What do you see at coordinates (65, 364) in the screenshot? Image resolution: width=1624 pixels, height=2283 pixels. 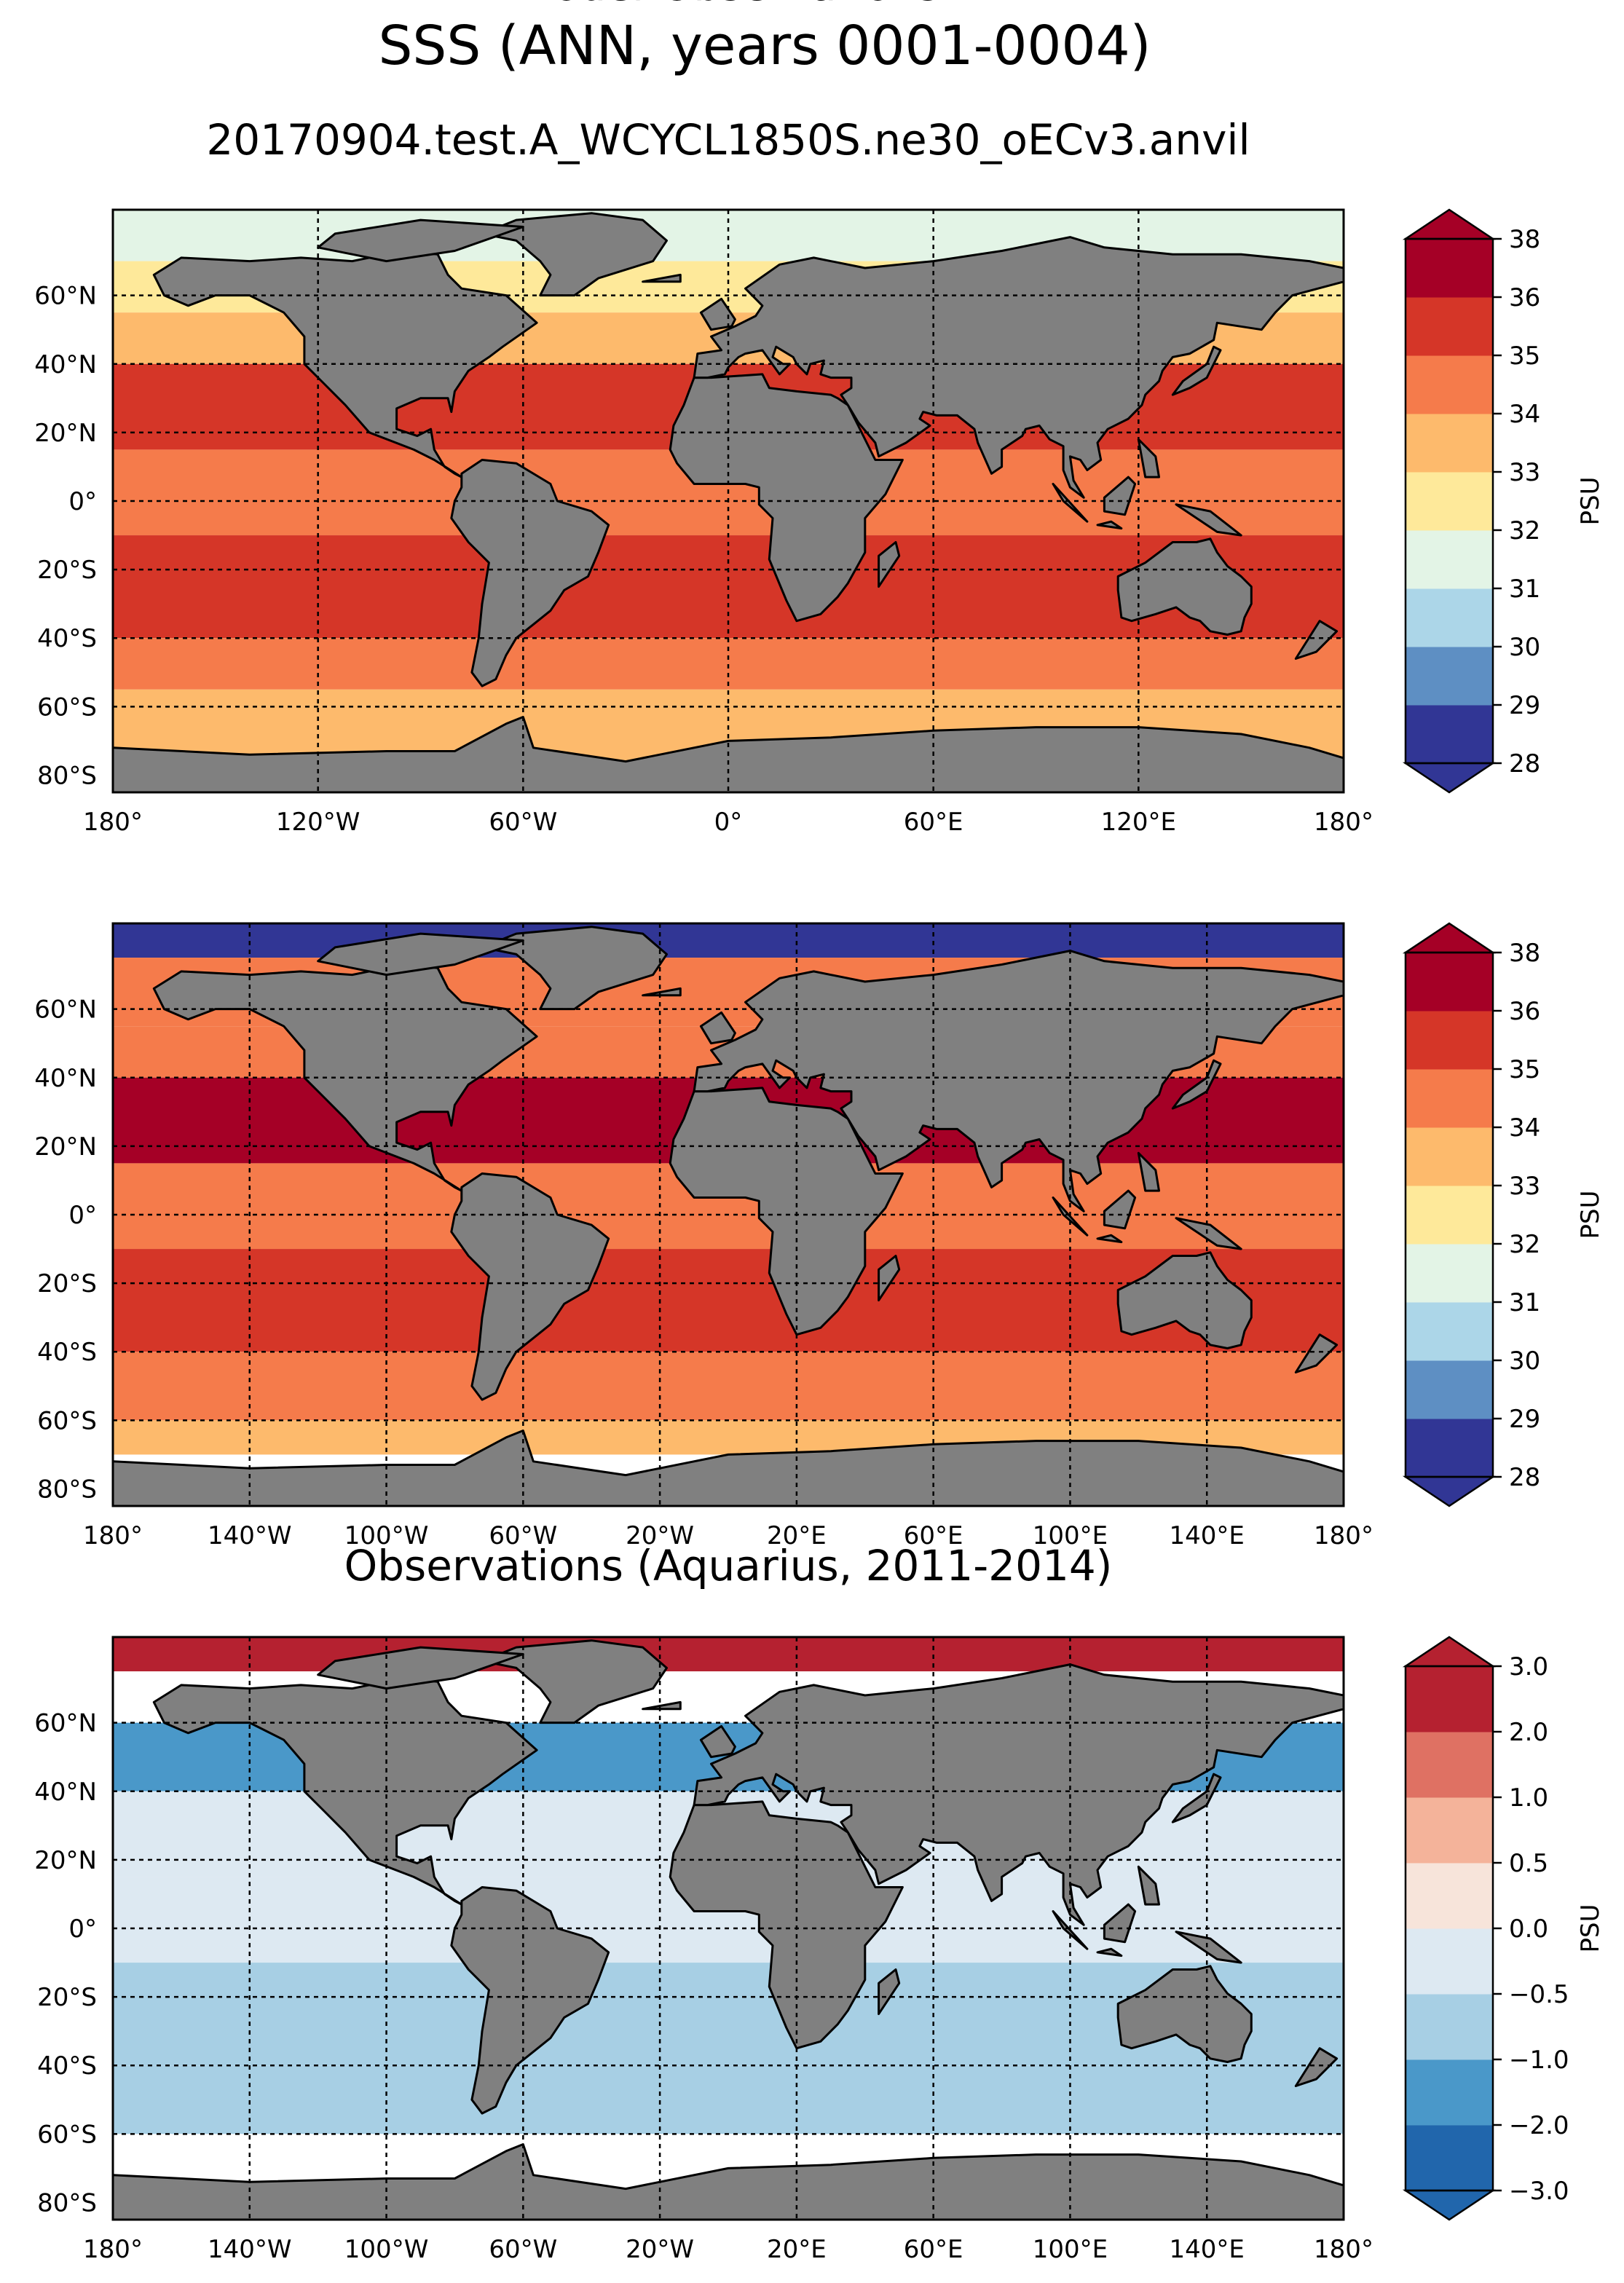 I see `y-tick-label: 40°N` at bounding box center [65, 364].